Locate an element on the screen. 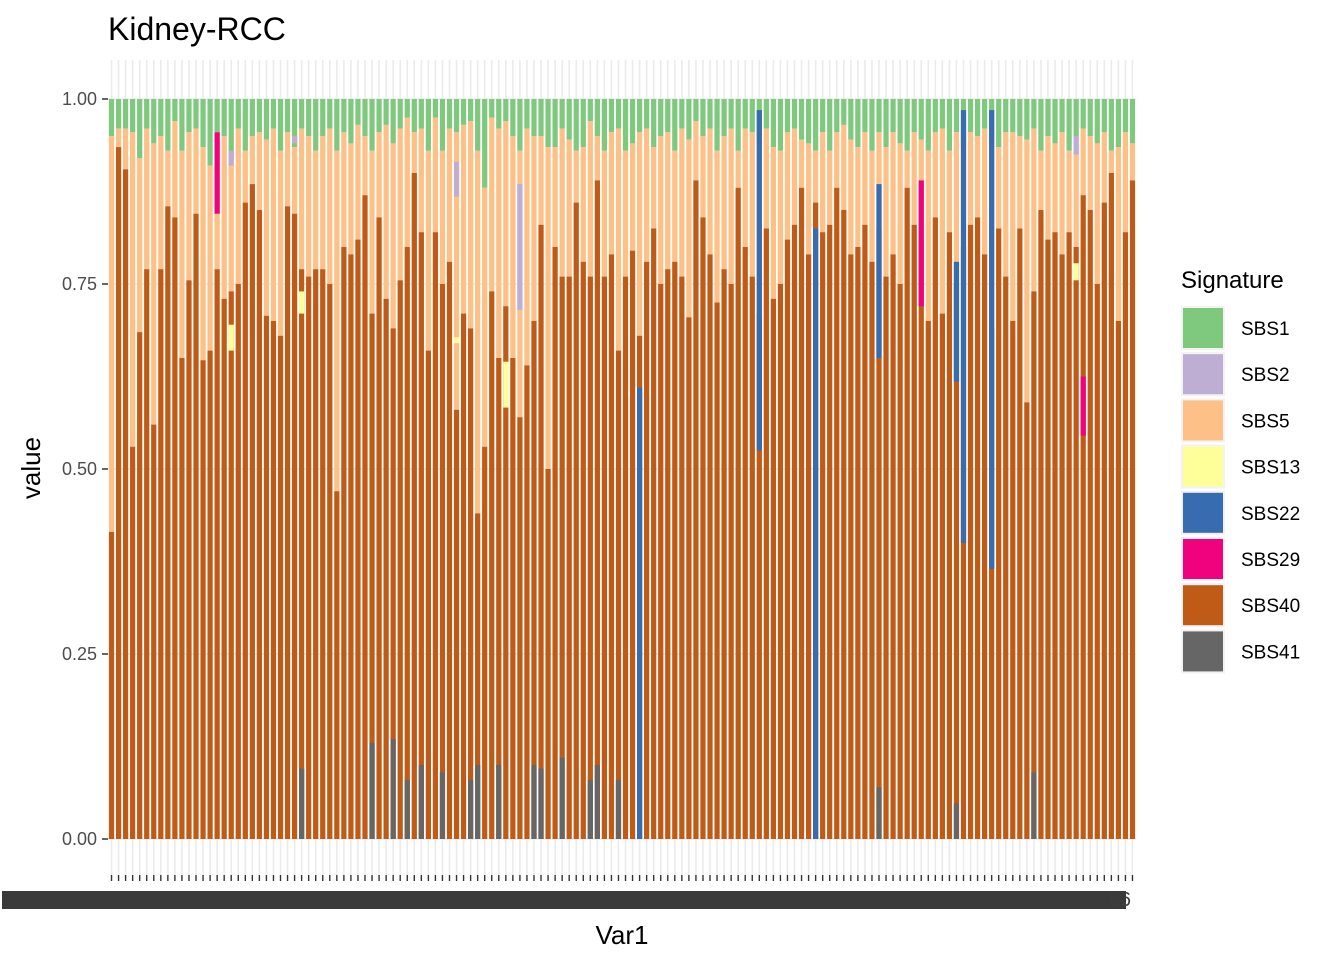 This screenshot has width=1344, height=960. legend-label-sbs41: SBS41 is located at coordinates (1270, 652).